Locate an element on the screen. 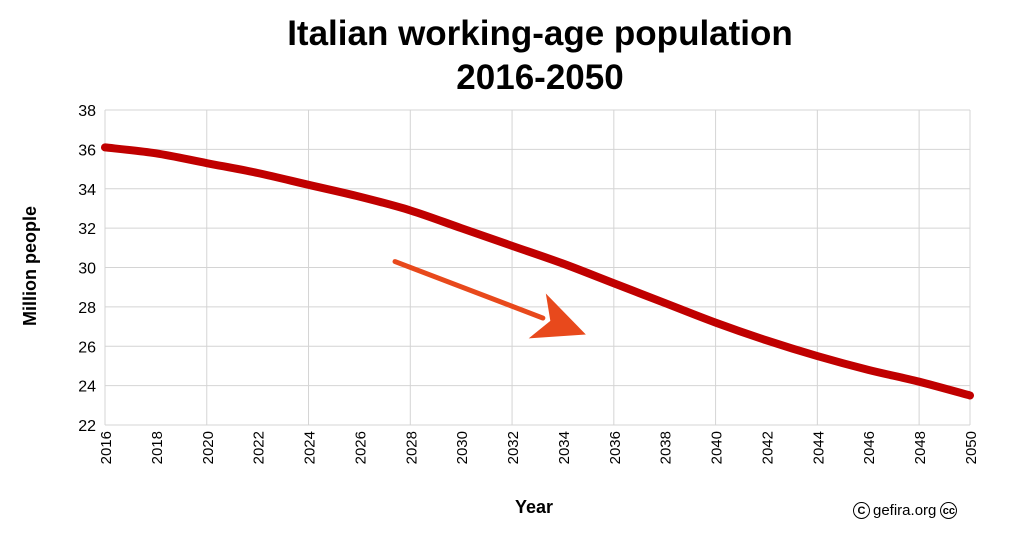 This screenshot has height=533, width=1024. x-tick-label: 2040 is located at coordinates (717, 447).